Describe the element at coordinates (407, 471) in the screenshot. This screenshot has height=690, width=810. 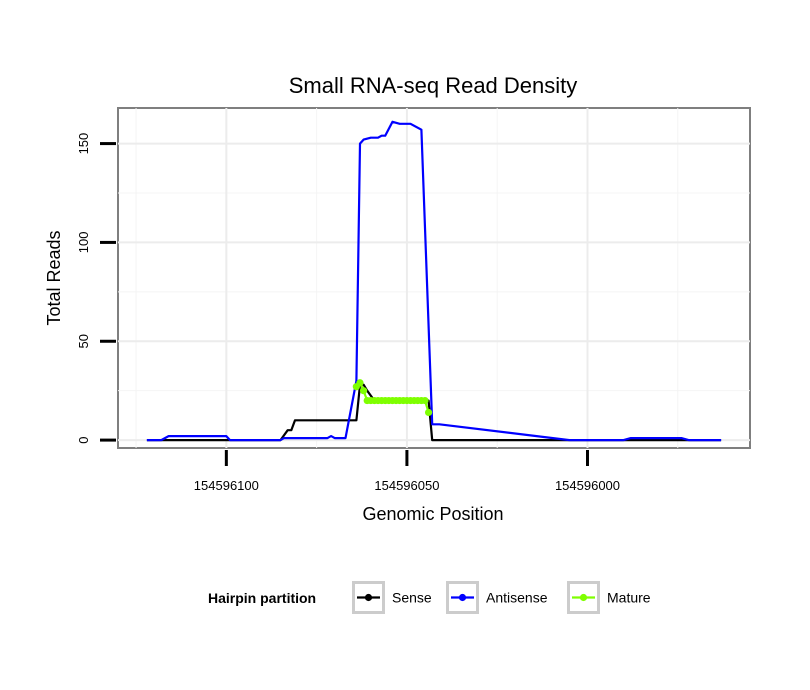
I see `x-axis: 154596100 154596050 154596000` at that location.